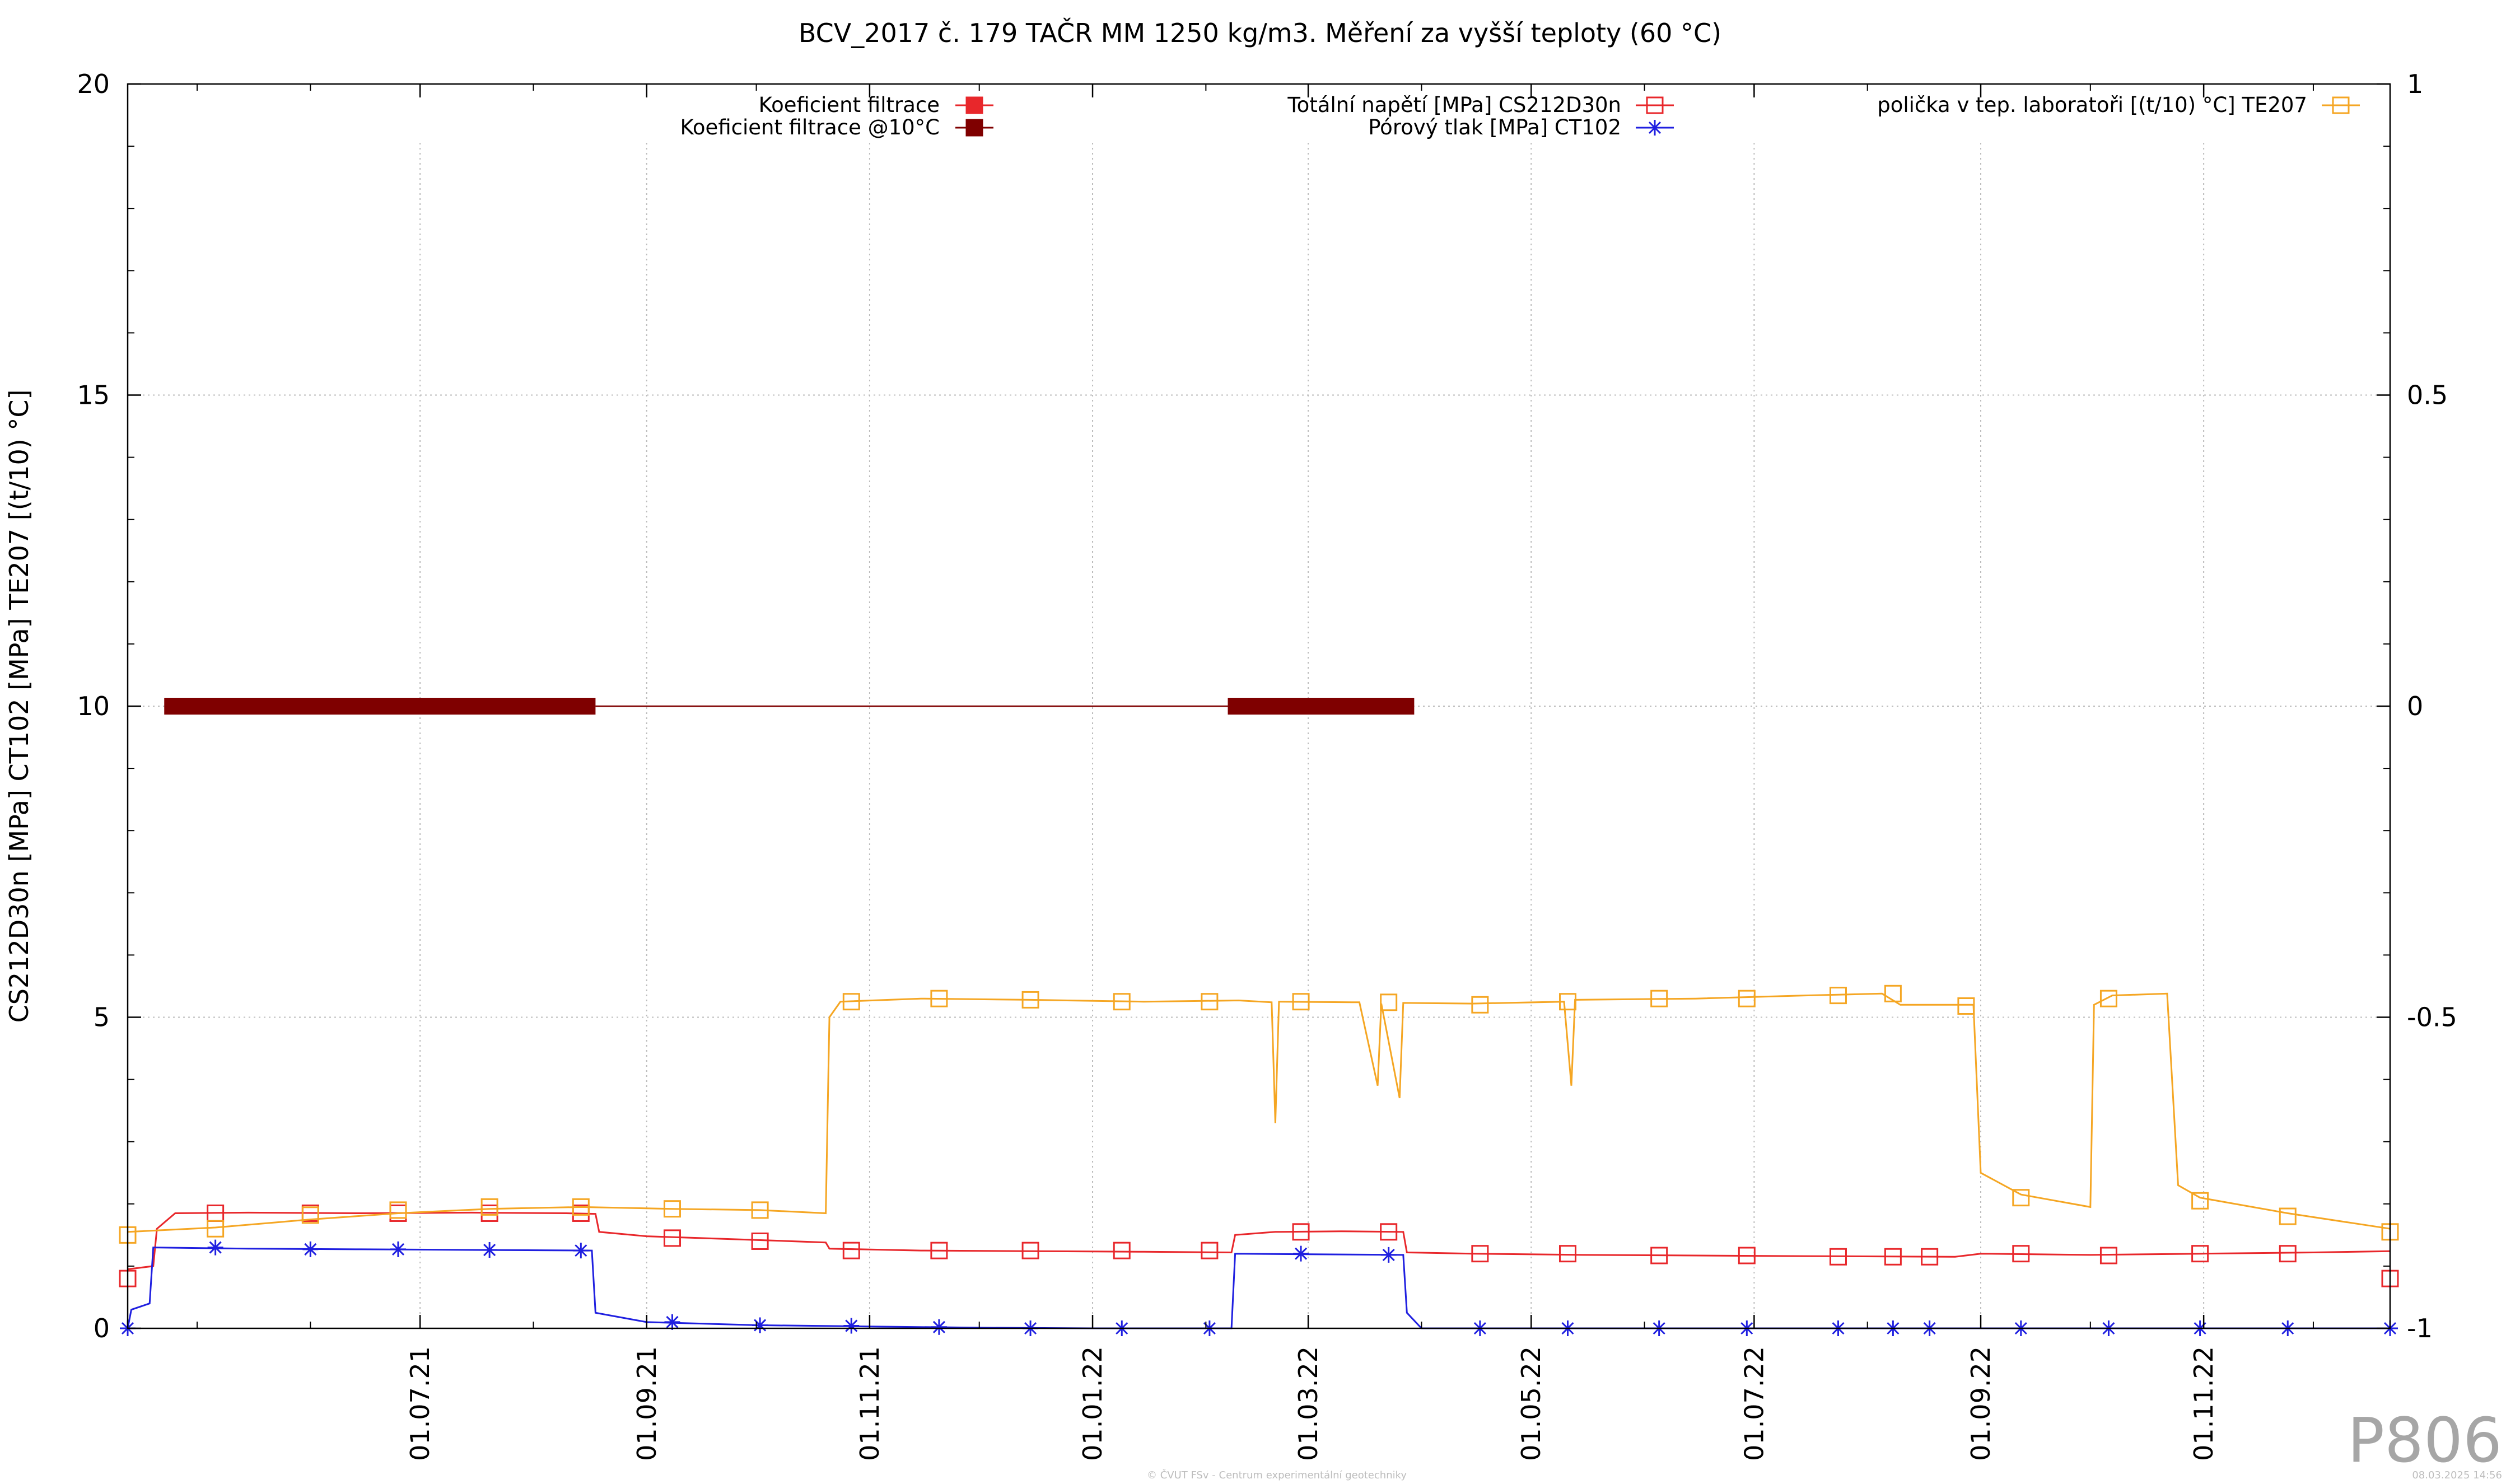 Image resolution: width=2520 pixels, height=1484 pixels. Describe the element at coordinates (1454, 105) in the screenshot. I see `legend-label: Totální napětí [MPa] CS212D30n` at that location.